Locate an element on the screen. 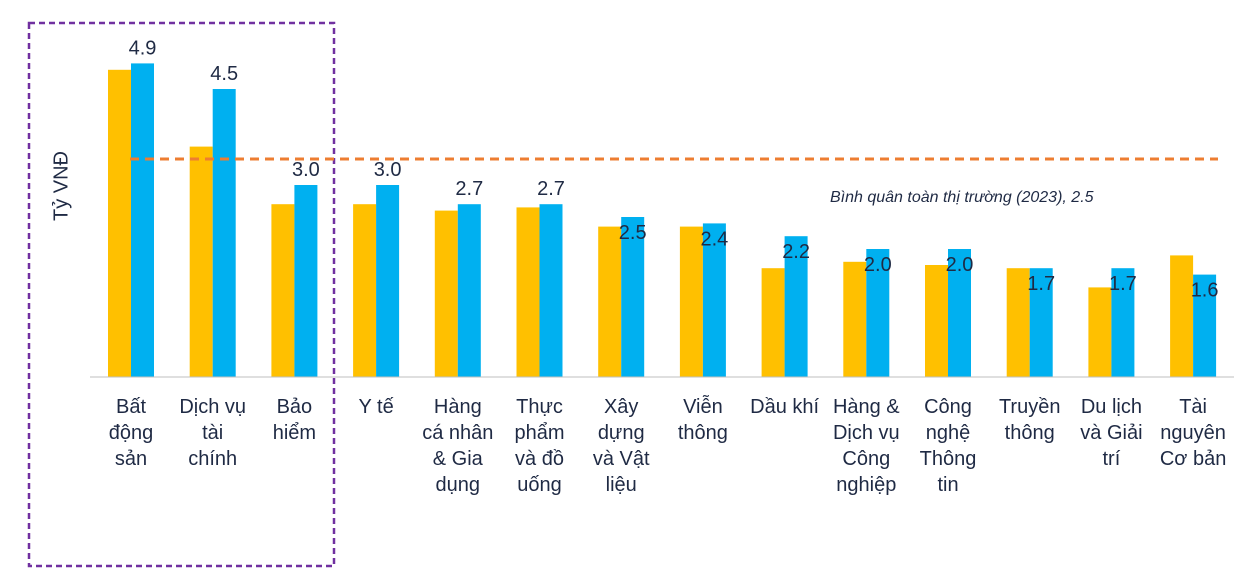 The width and height of the screenshot is (1254, 568). category-label-4: Hàng cá nhân & Gia dụng is located at coordinates (457, 446).